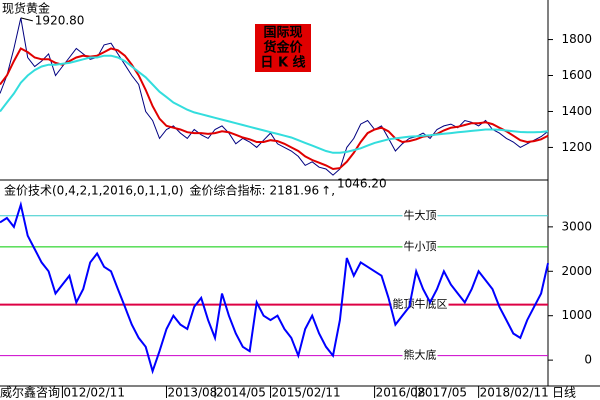 The height and width of the screenshot is (400, 600). Describe the element at coordinates (282, 63) in the screenshot. I see `chart-title: 日 K 线` at that location.